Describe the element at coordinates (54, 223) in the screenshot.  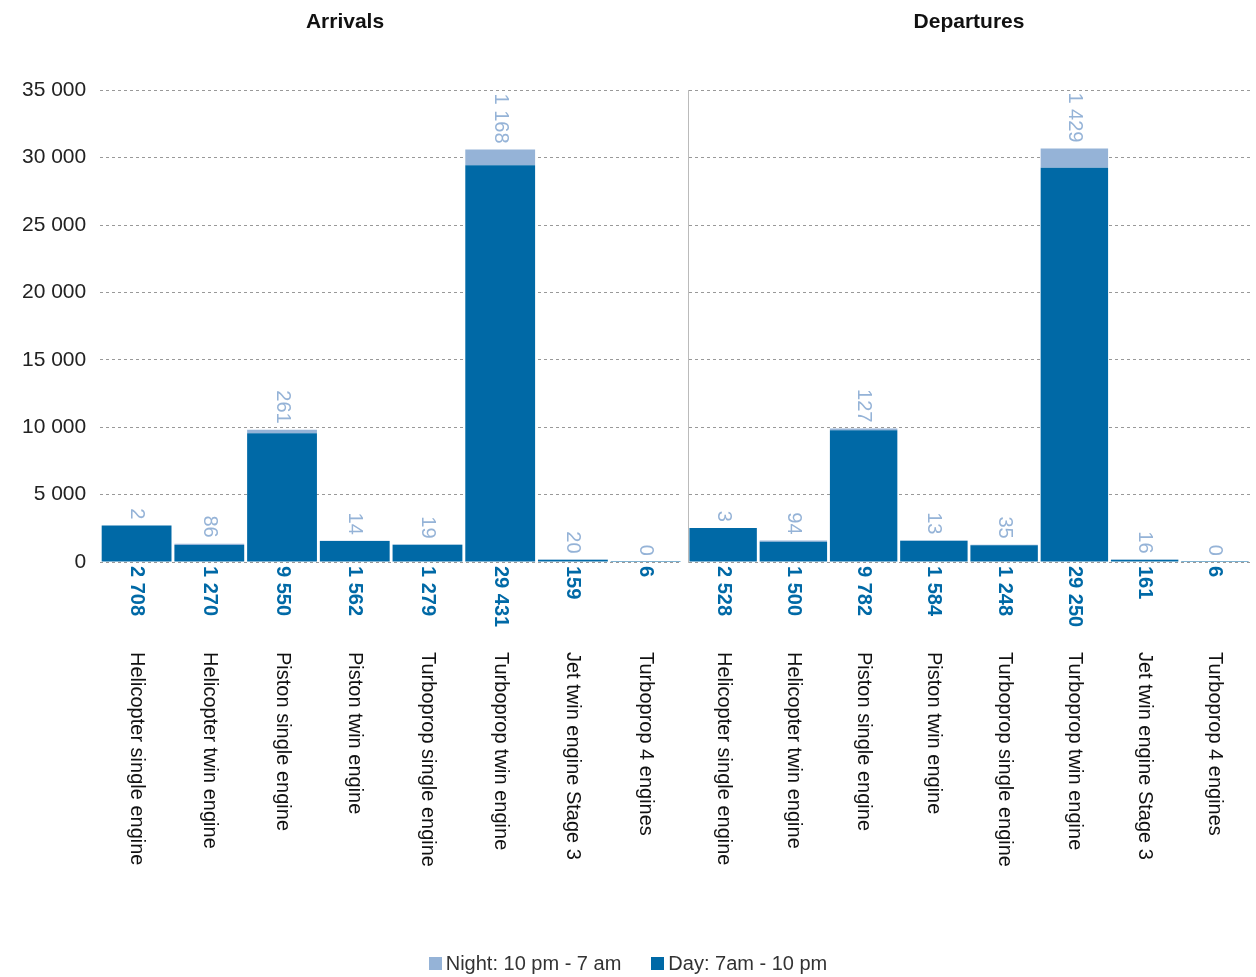
I see `y-tick-label: 25 000` at that location.